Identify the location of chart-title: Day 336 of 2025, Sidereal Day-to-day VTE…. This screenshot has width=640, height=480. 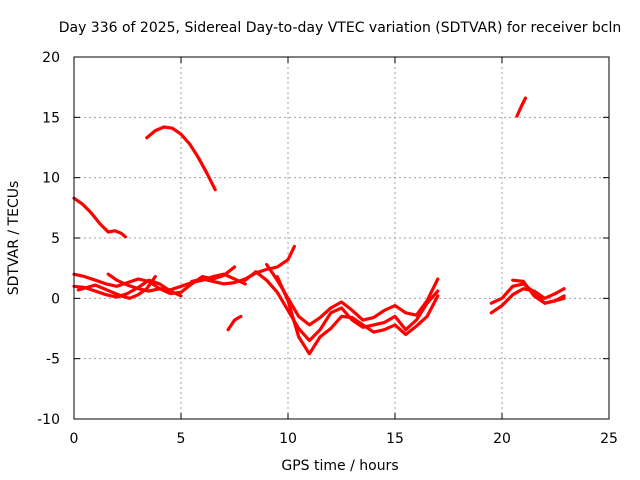
(340, 28).